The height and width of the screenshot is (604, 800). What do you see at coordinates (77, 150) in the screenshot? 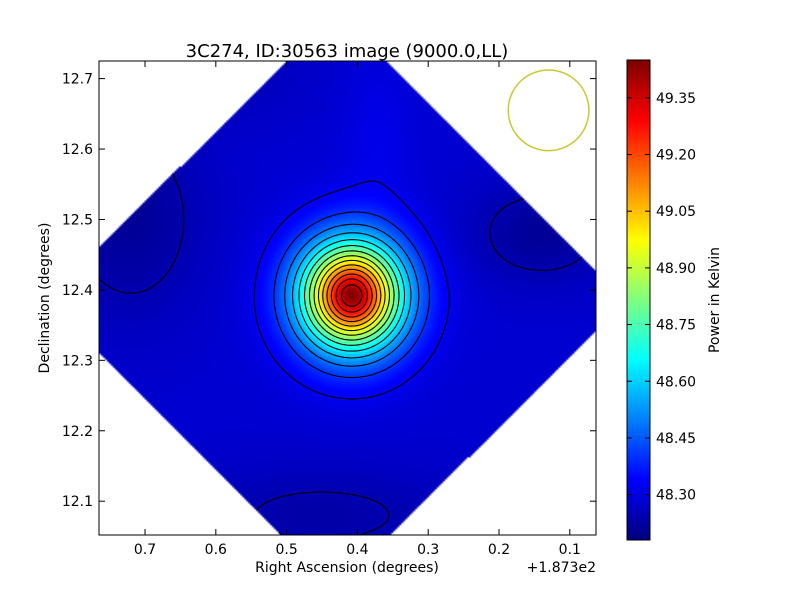
I see `y-tick-label: 12.6` at bounding box center [77, 150].